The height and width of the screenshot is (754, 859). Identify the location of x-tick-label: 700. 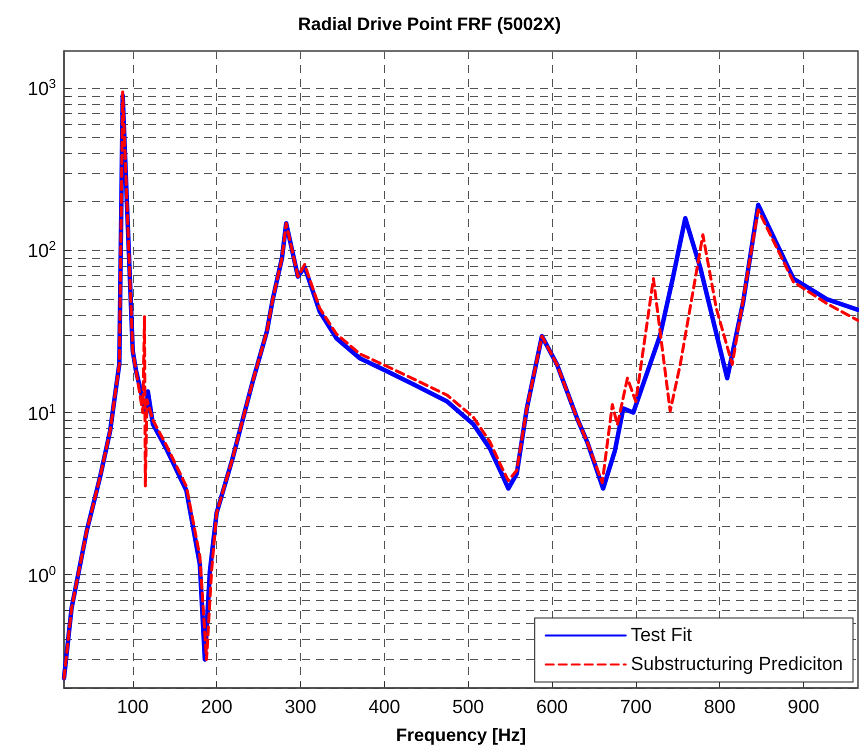
(636, 707).